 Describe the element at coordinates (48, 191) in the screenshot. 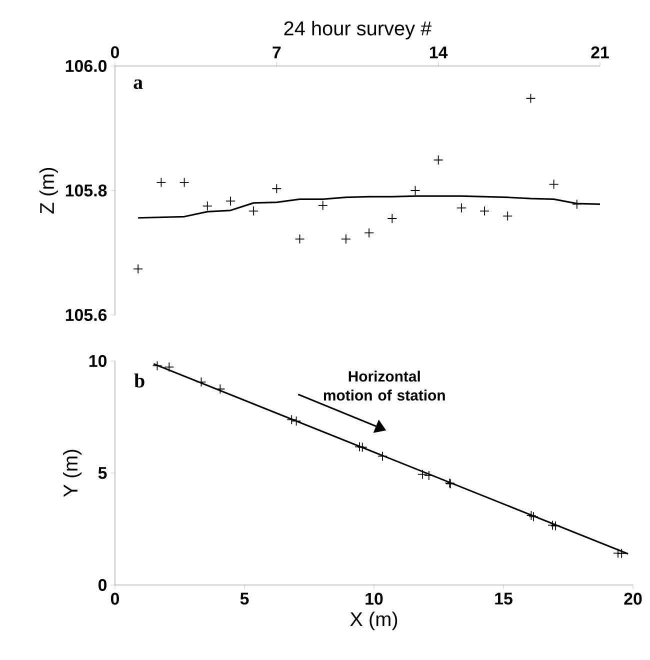

I see `y-axis-title: Z (m)` at that location.